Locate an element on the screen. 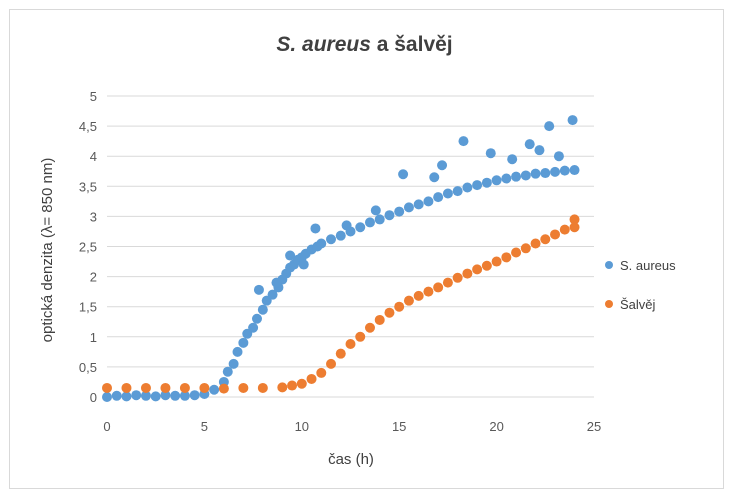  y-tick-label: 3 is located at coordinates (93, 216).